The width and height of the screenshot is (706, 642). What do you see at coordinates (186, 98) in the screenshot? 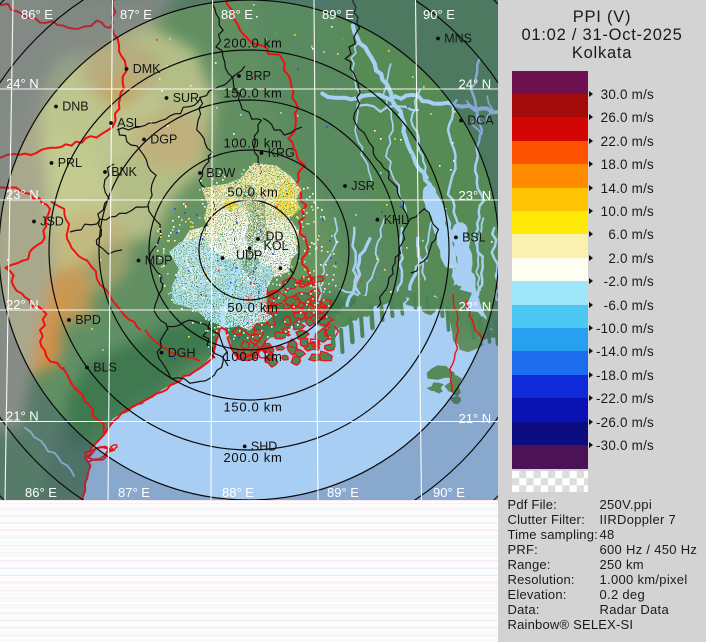
I see `svg-text: SUR` at bounding box center [186, 98].